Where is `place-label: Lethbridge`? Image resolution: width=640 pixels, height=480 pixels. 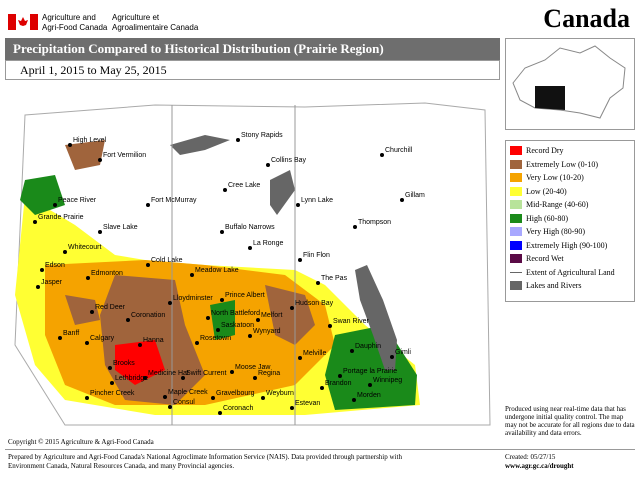 place-label: Lethbridge is located at coordinates (131, 378).